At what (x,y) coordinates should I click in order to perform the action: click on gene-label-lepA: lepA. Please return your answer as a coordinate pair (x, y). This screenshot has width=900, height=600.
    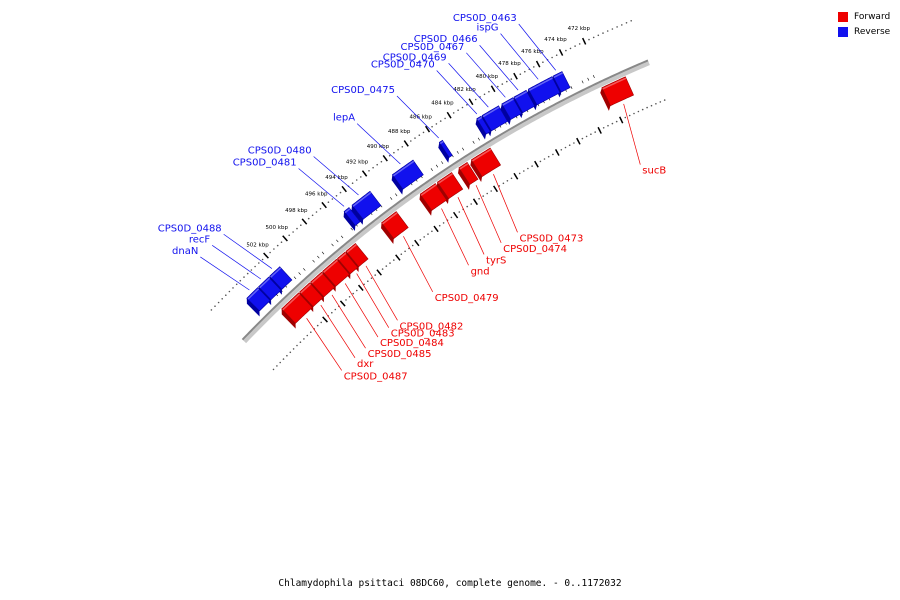
    Looking at the image, I should click on (344, 118).